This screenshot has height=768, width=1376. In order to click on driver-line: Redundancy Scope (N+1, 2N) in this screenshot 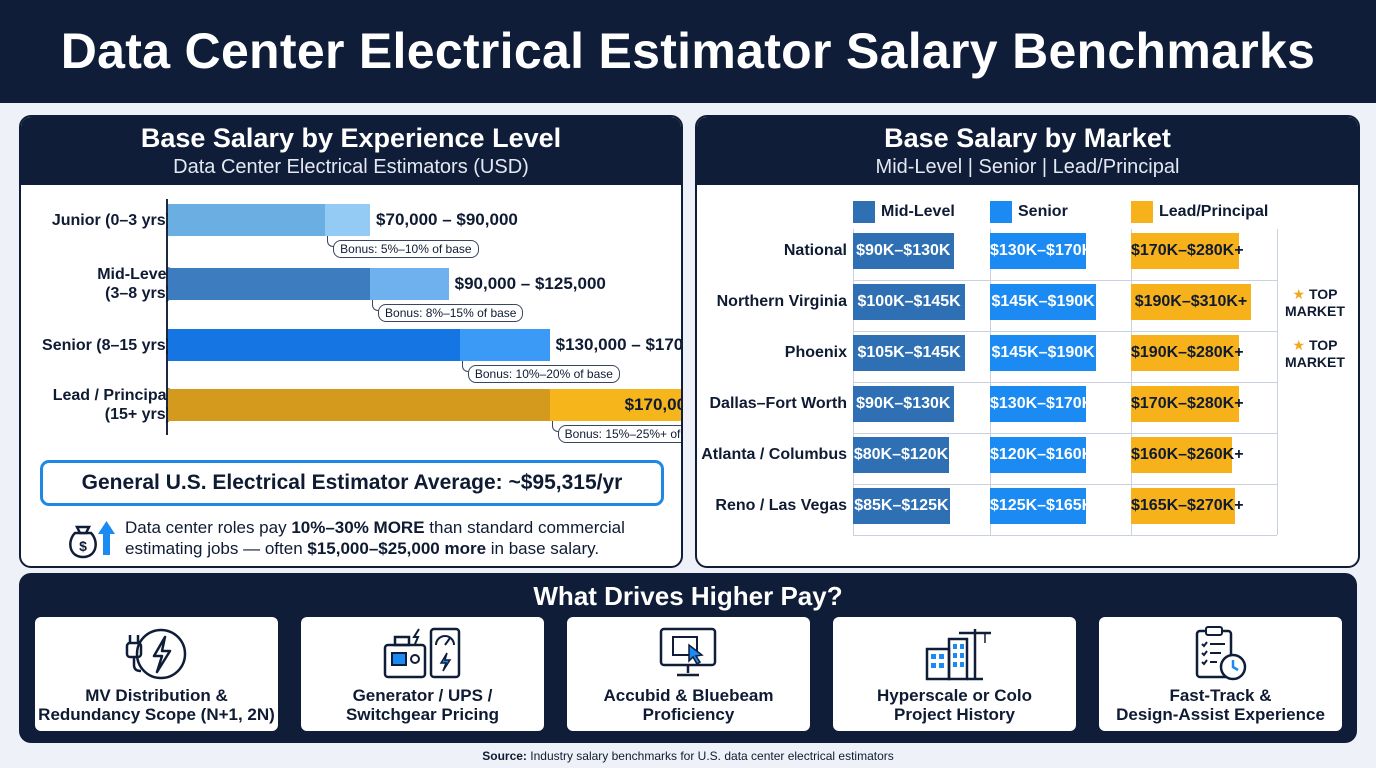, I will do `click(156, 714)`.